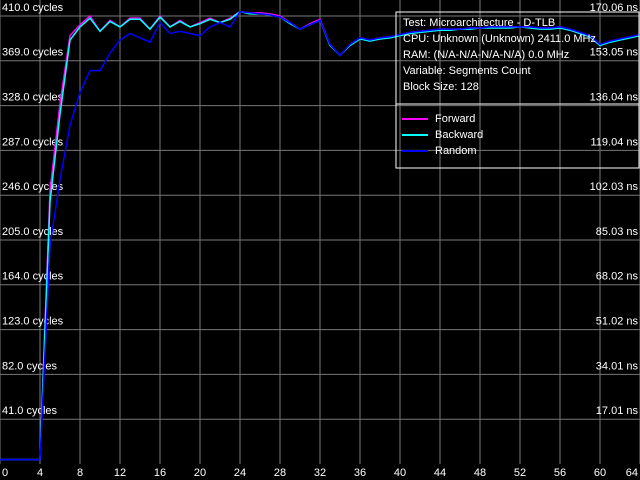 The height and width of the screenshot is (480, 640). I want to click on x-tick-label: 24, so click(240, 473).